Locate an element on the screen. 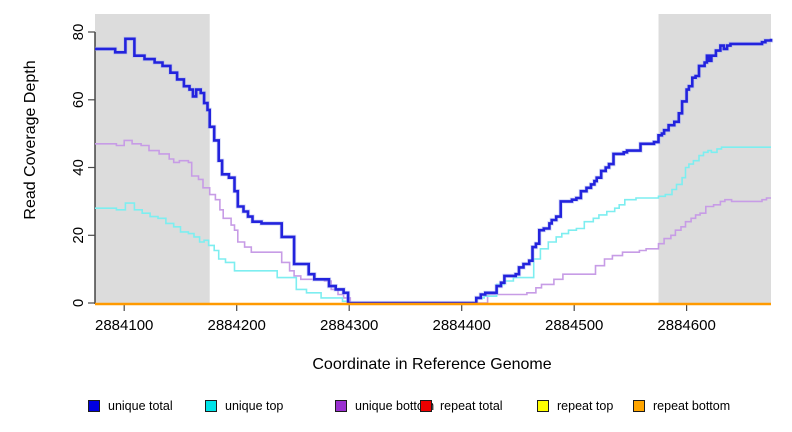 This screenshot has width=792, height=432. y-tick-label: 0 is located at coordinates (78, 303).